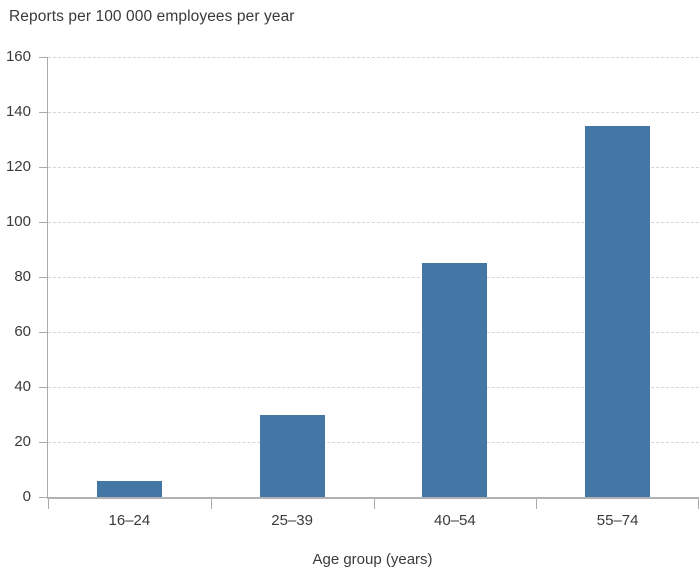 This screenshot has width=700, height=579. What do you see at coordinates (18, 166) in the screenshot?
I see `y-axis-tick-label: 120` at bounding box center [18, 166].